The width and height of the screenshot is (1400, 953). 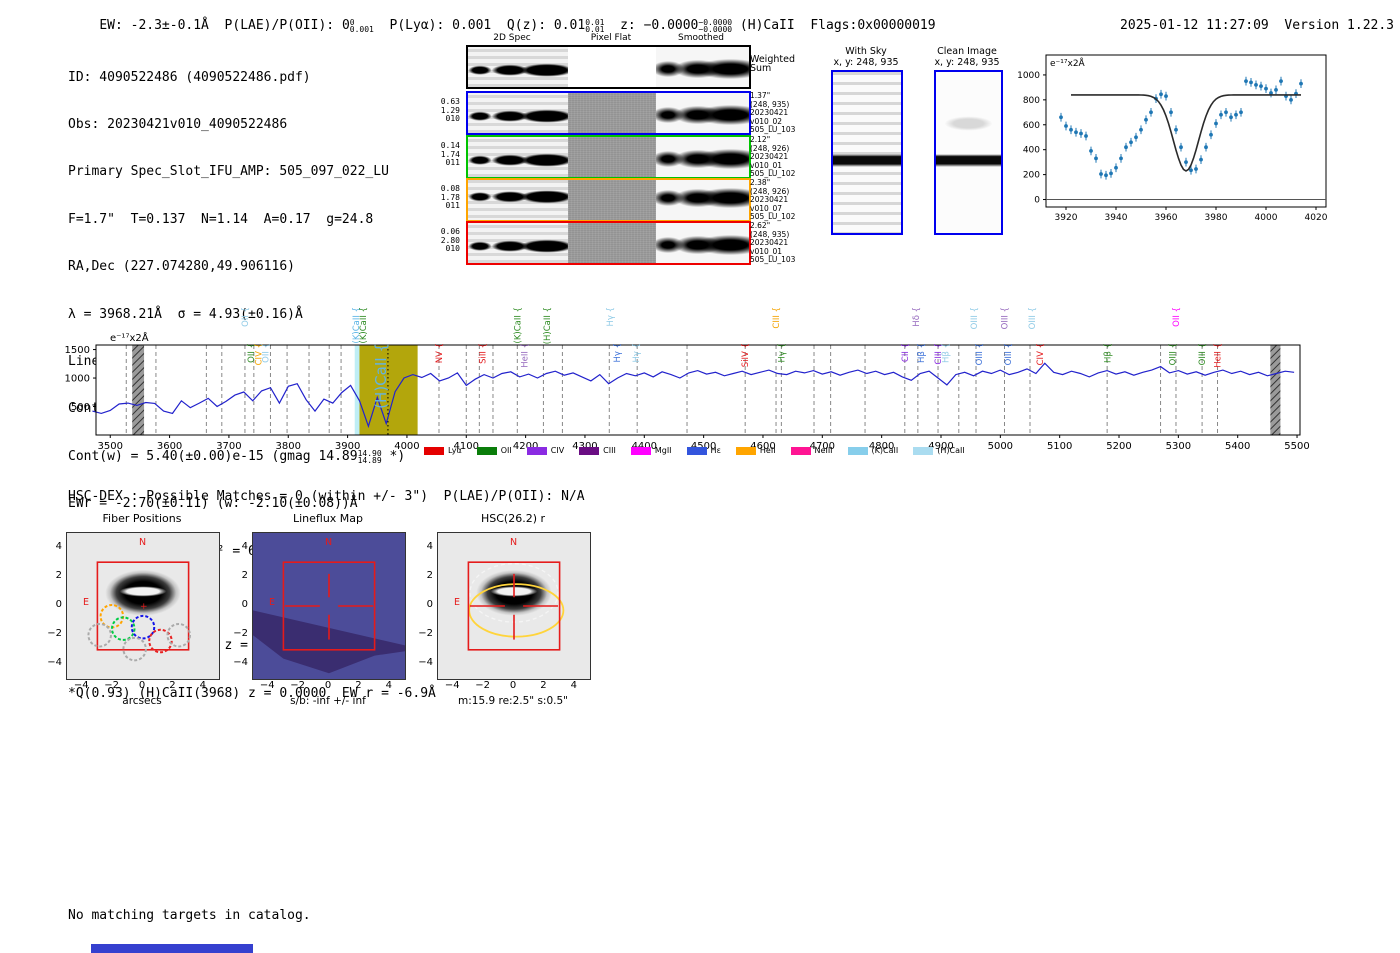 I want to click on header-meta: 2025-01-12 11:27:09 Version 1.22.3, so click(x=1241, y=25).